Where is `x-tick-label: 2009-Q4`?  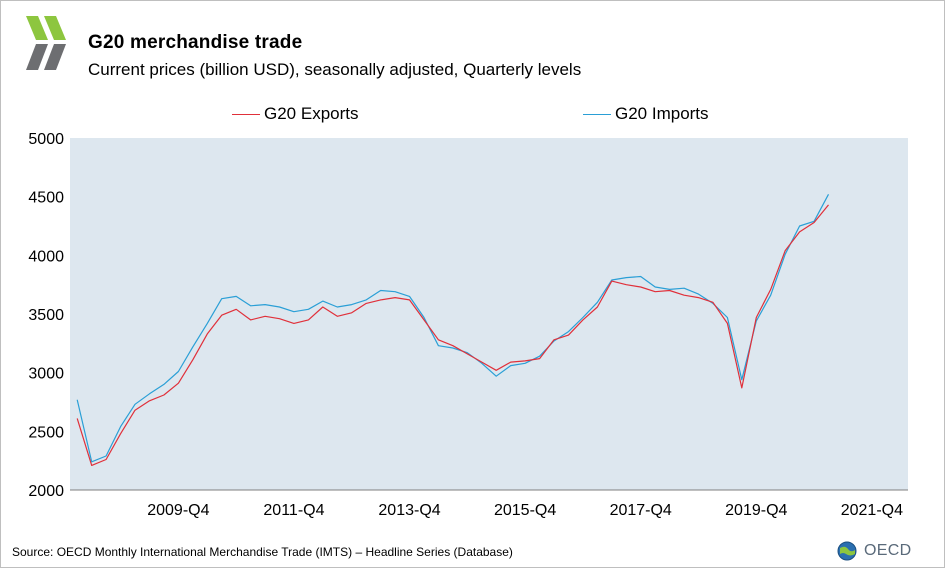 x-tick-label: 2009-Q4 is located at coordinates (178, 510).